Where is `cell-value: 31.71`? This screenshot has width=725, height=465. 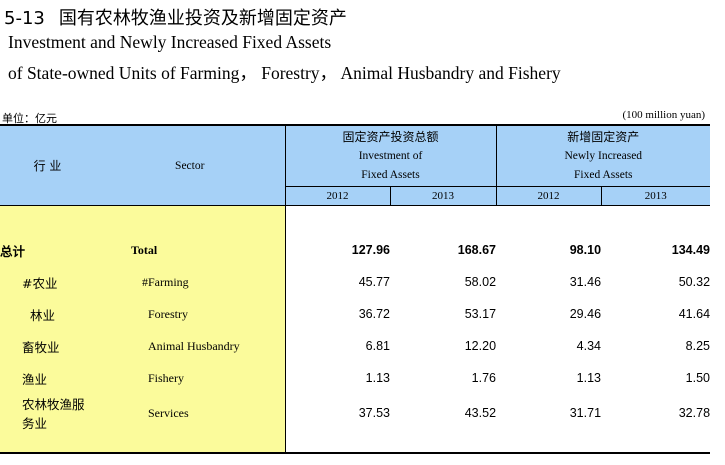
cell-value: 31.71 is located at coordinates (585, 413).